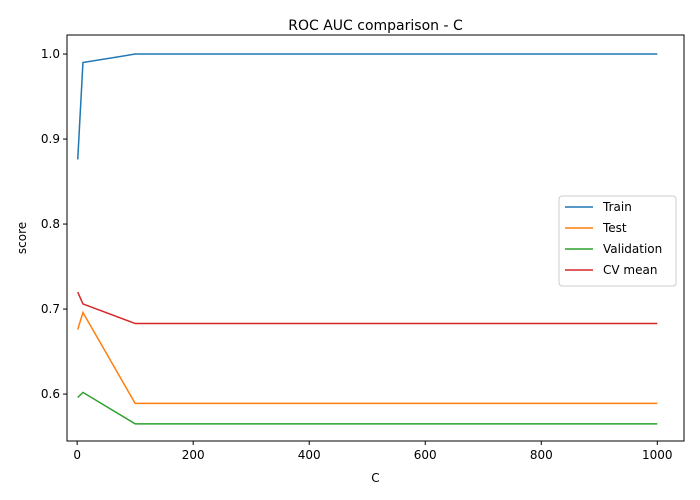 This screenshot has height=500, width=700. What do you see at coordinates (373, 451) in the screenshot?
I see `x-axis: 0 200 400 600 800 1000` at bounding box center [373, 451].